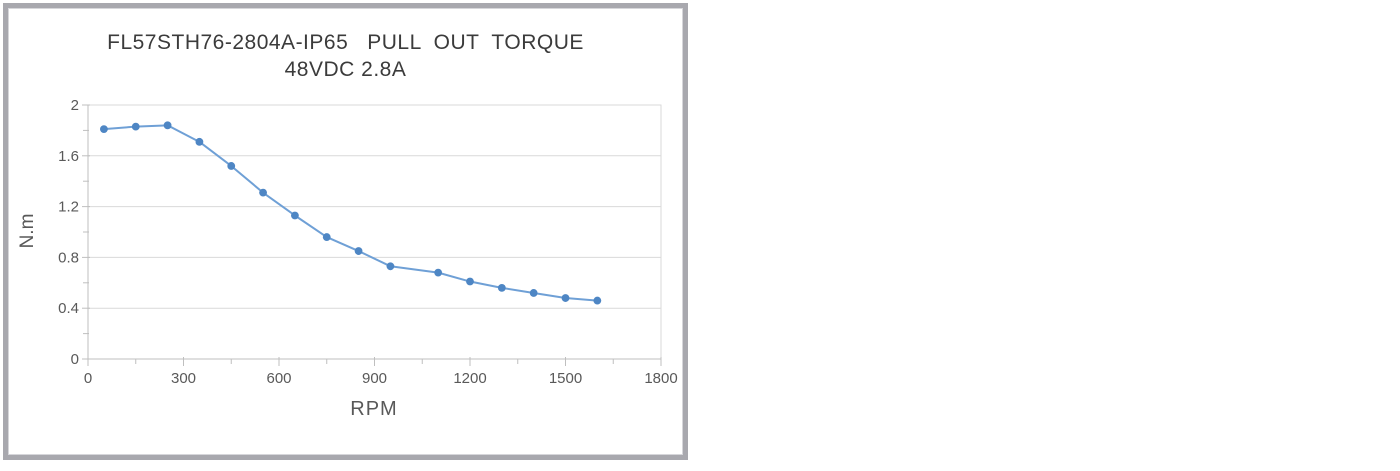 Image resolution: width=1400 pixels, height=471 pixels. Describe the element at coordinates (68, 156) in the screenshot. I see `y-tick-label: 1.6` at that location.